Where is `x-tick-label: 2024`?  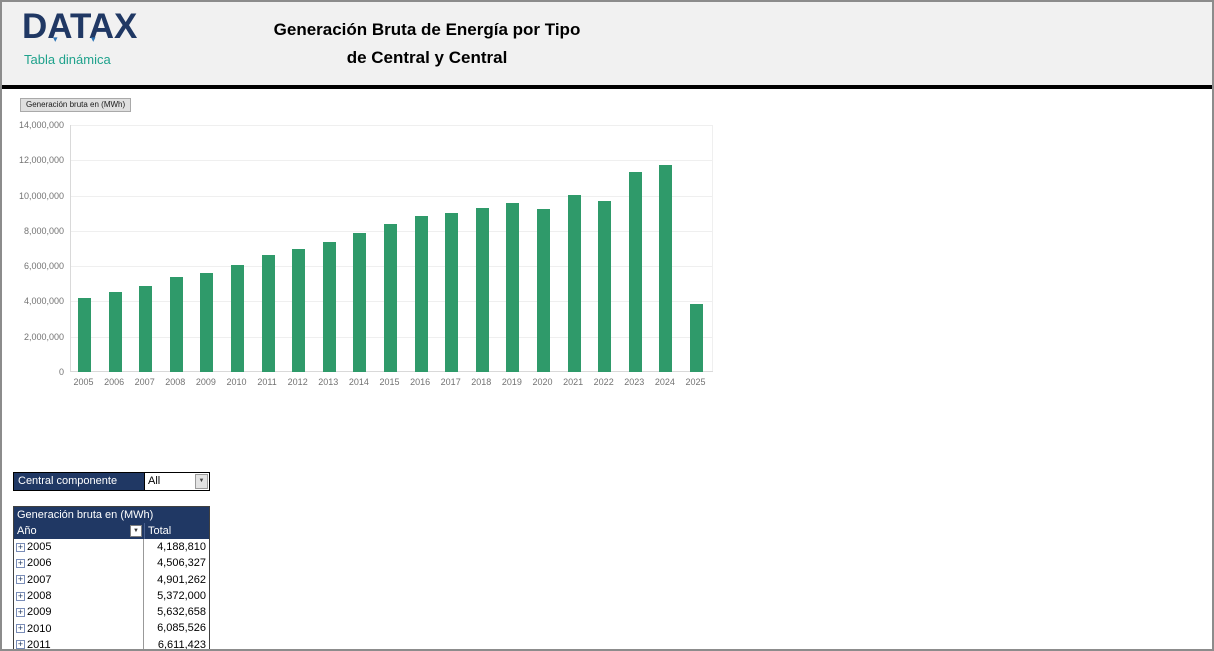
x-tick-label: 2024 is located at coordinates (664, 382).